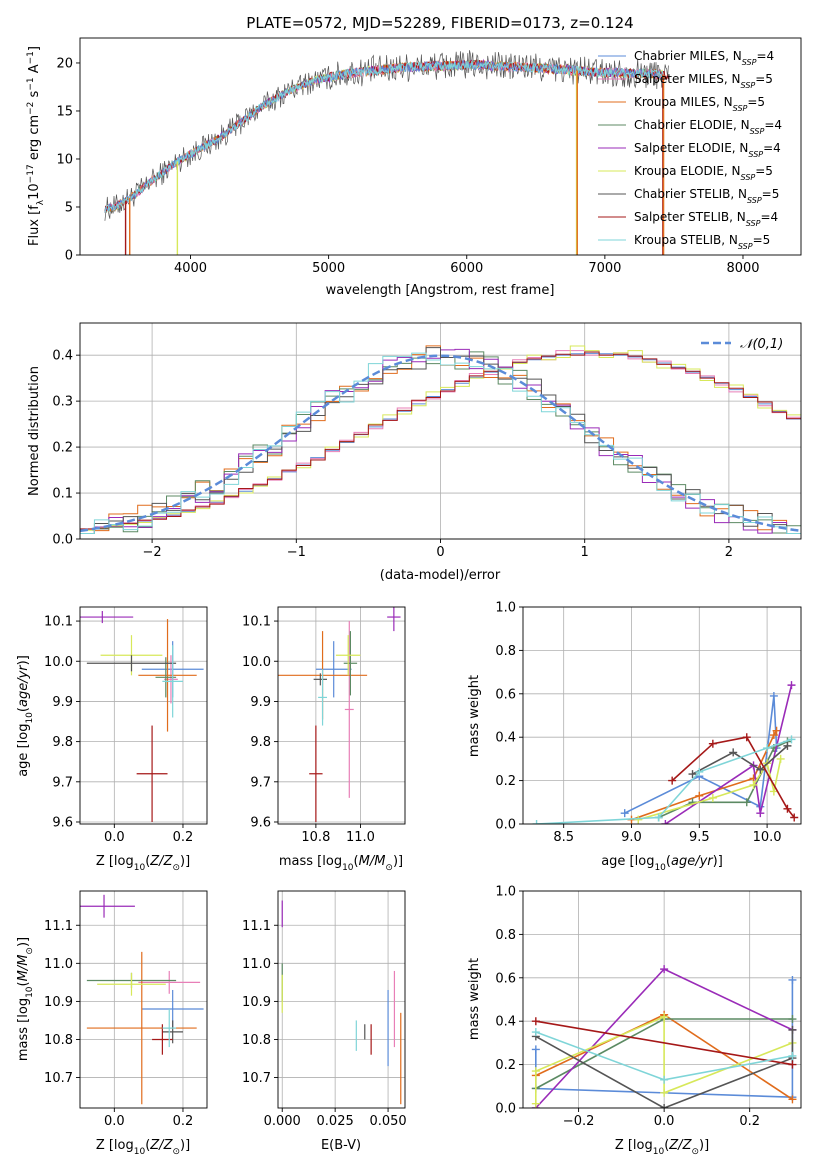  I want to click on normal-curve, so click(440, 443).